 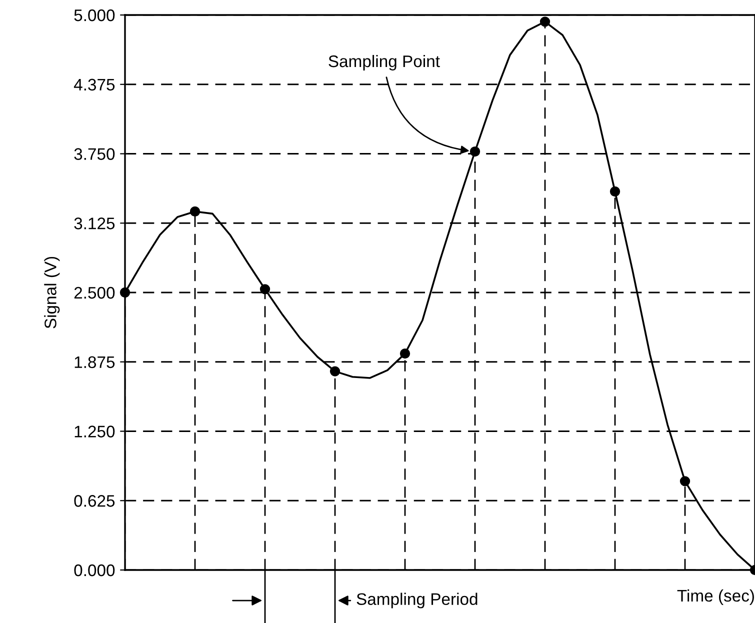 I want to click on x-axis-title: Time (sec), so click(x=715, y=597).